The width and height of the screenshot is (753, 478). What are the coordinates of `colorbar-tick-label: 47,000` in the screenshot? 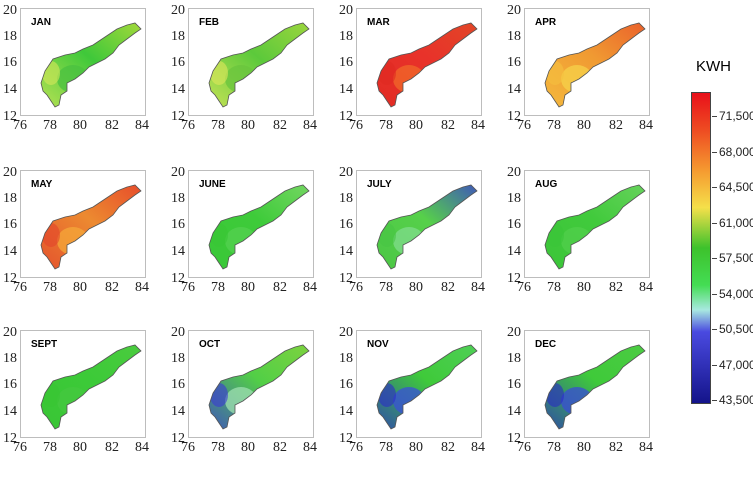 It's located at (736, 364).